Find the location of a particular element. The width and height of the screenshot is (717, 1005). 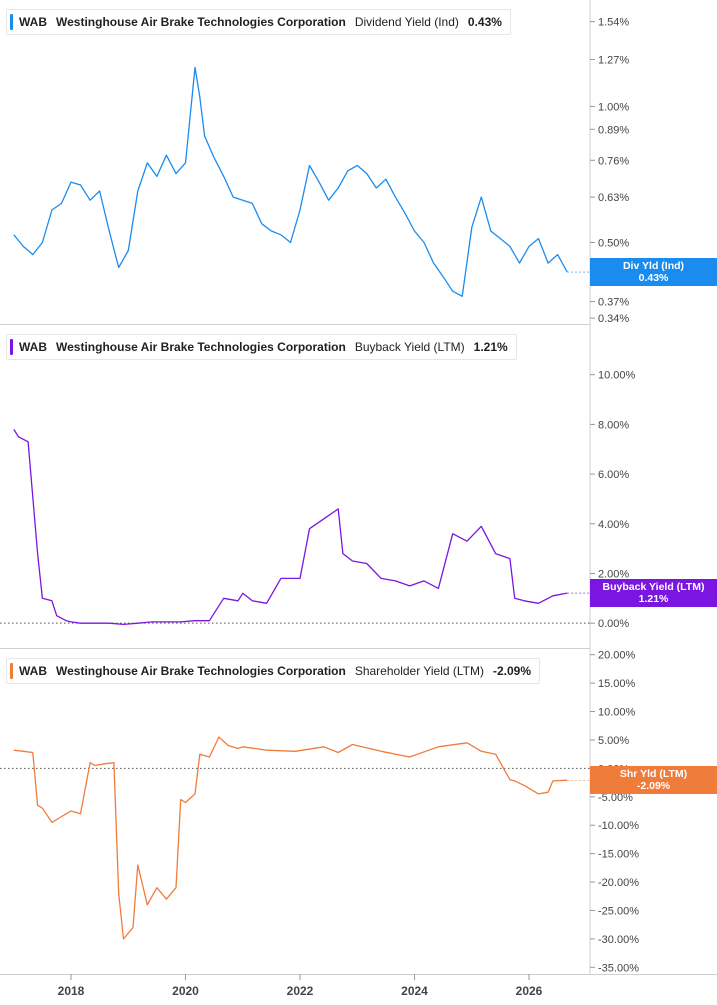

y-tick-label: 1.54% is located at coordinates (613, 23).